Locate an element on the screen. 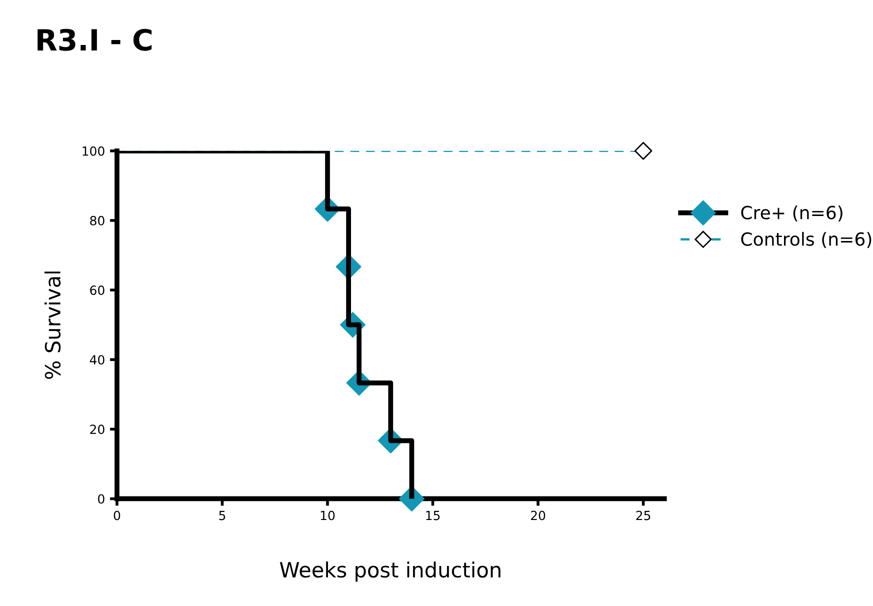 The image size is (873, 606). x-tick-label: 10 is located at coordinates (327, 515).